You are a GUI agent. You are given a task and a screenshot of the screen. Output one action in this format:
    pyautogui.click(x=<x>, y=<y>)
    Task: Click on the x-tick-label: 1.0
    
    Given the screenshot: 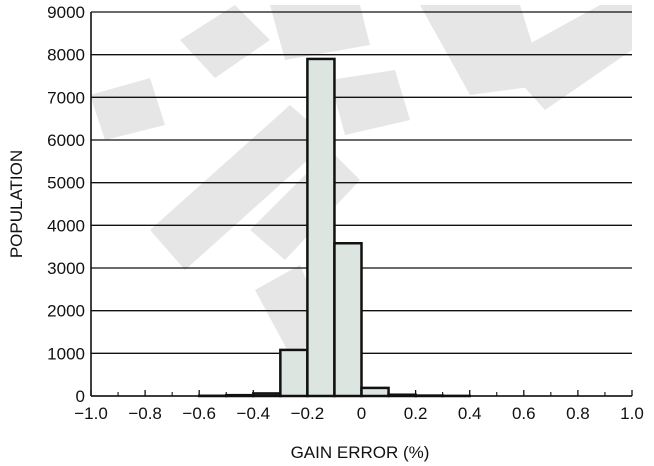 What is the action you would take?
    pyautogui.click(x=632, y=413)
    